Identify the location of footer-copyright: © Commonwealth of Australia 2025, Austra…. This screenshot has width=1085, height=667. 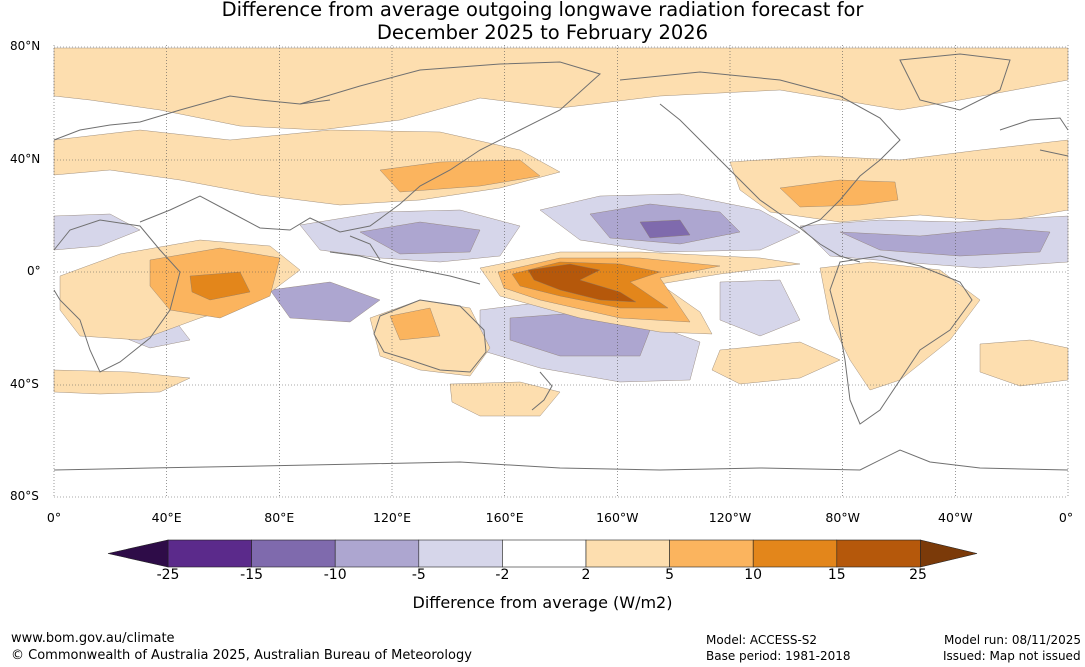
(241, 655).